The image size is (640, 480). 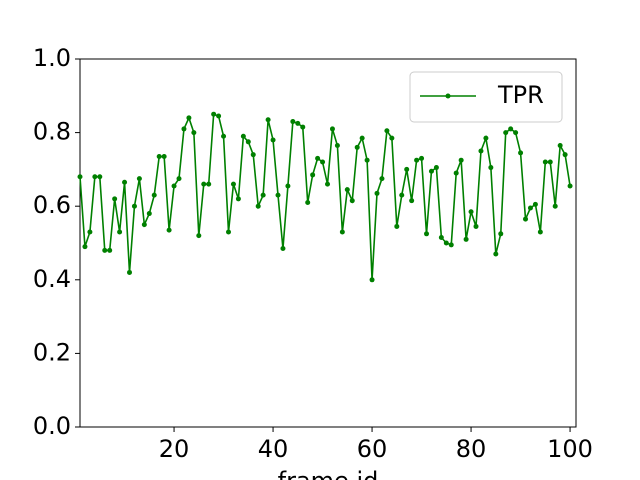 I want to click on y-tick-label: 1.0, so click(x=52, y=58).